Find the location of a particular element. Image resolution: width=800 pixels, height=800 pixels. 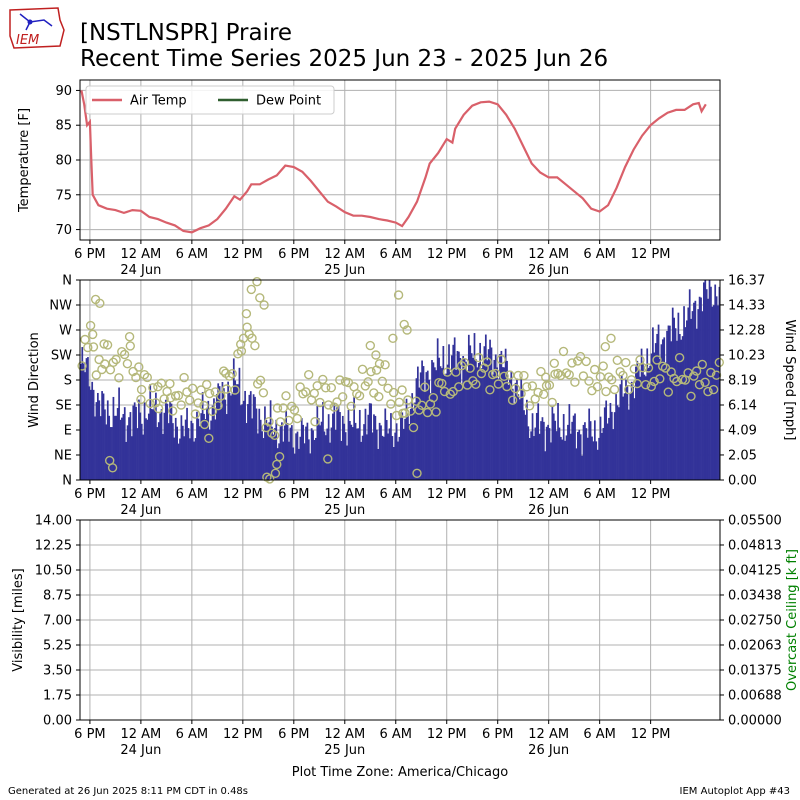

y-tick-label: 0.02750 is located at coordinates (755, 621).